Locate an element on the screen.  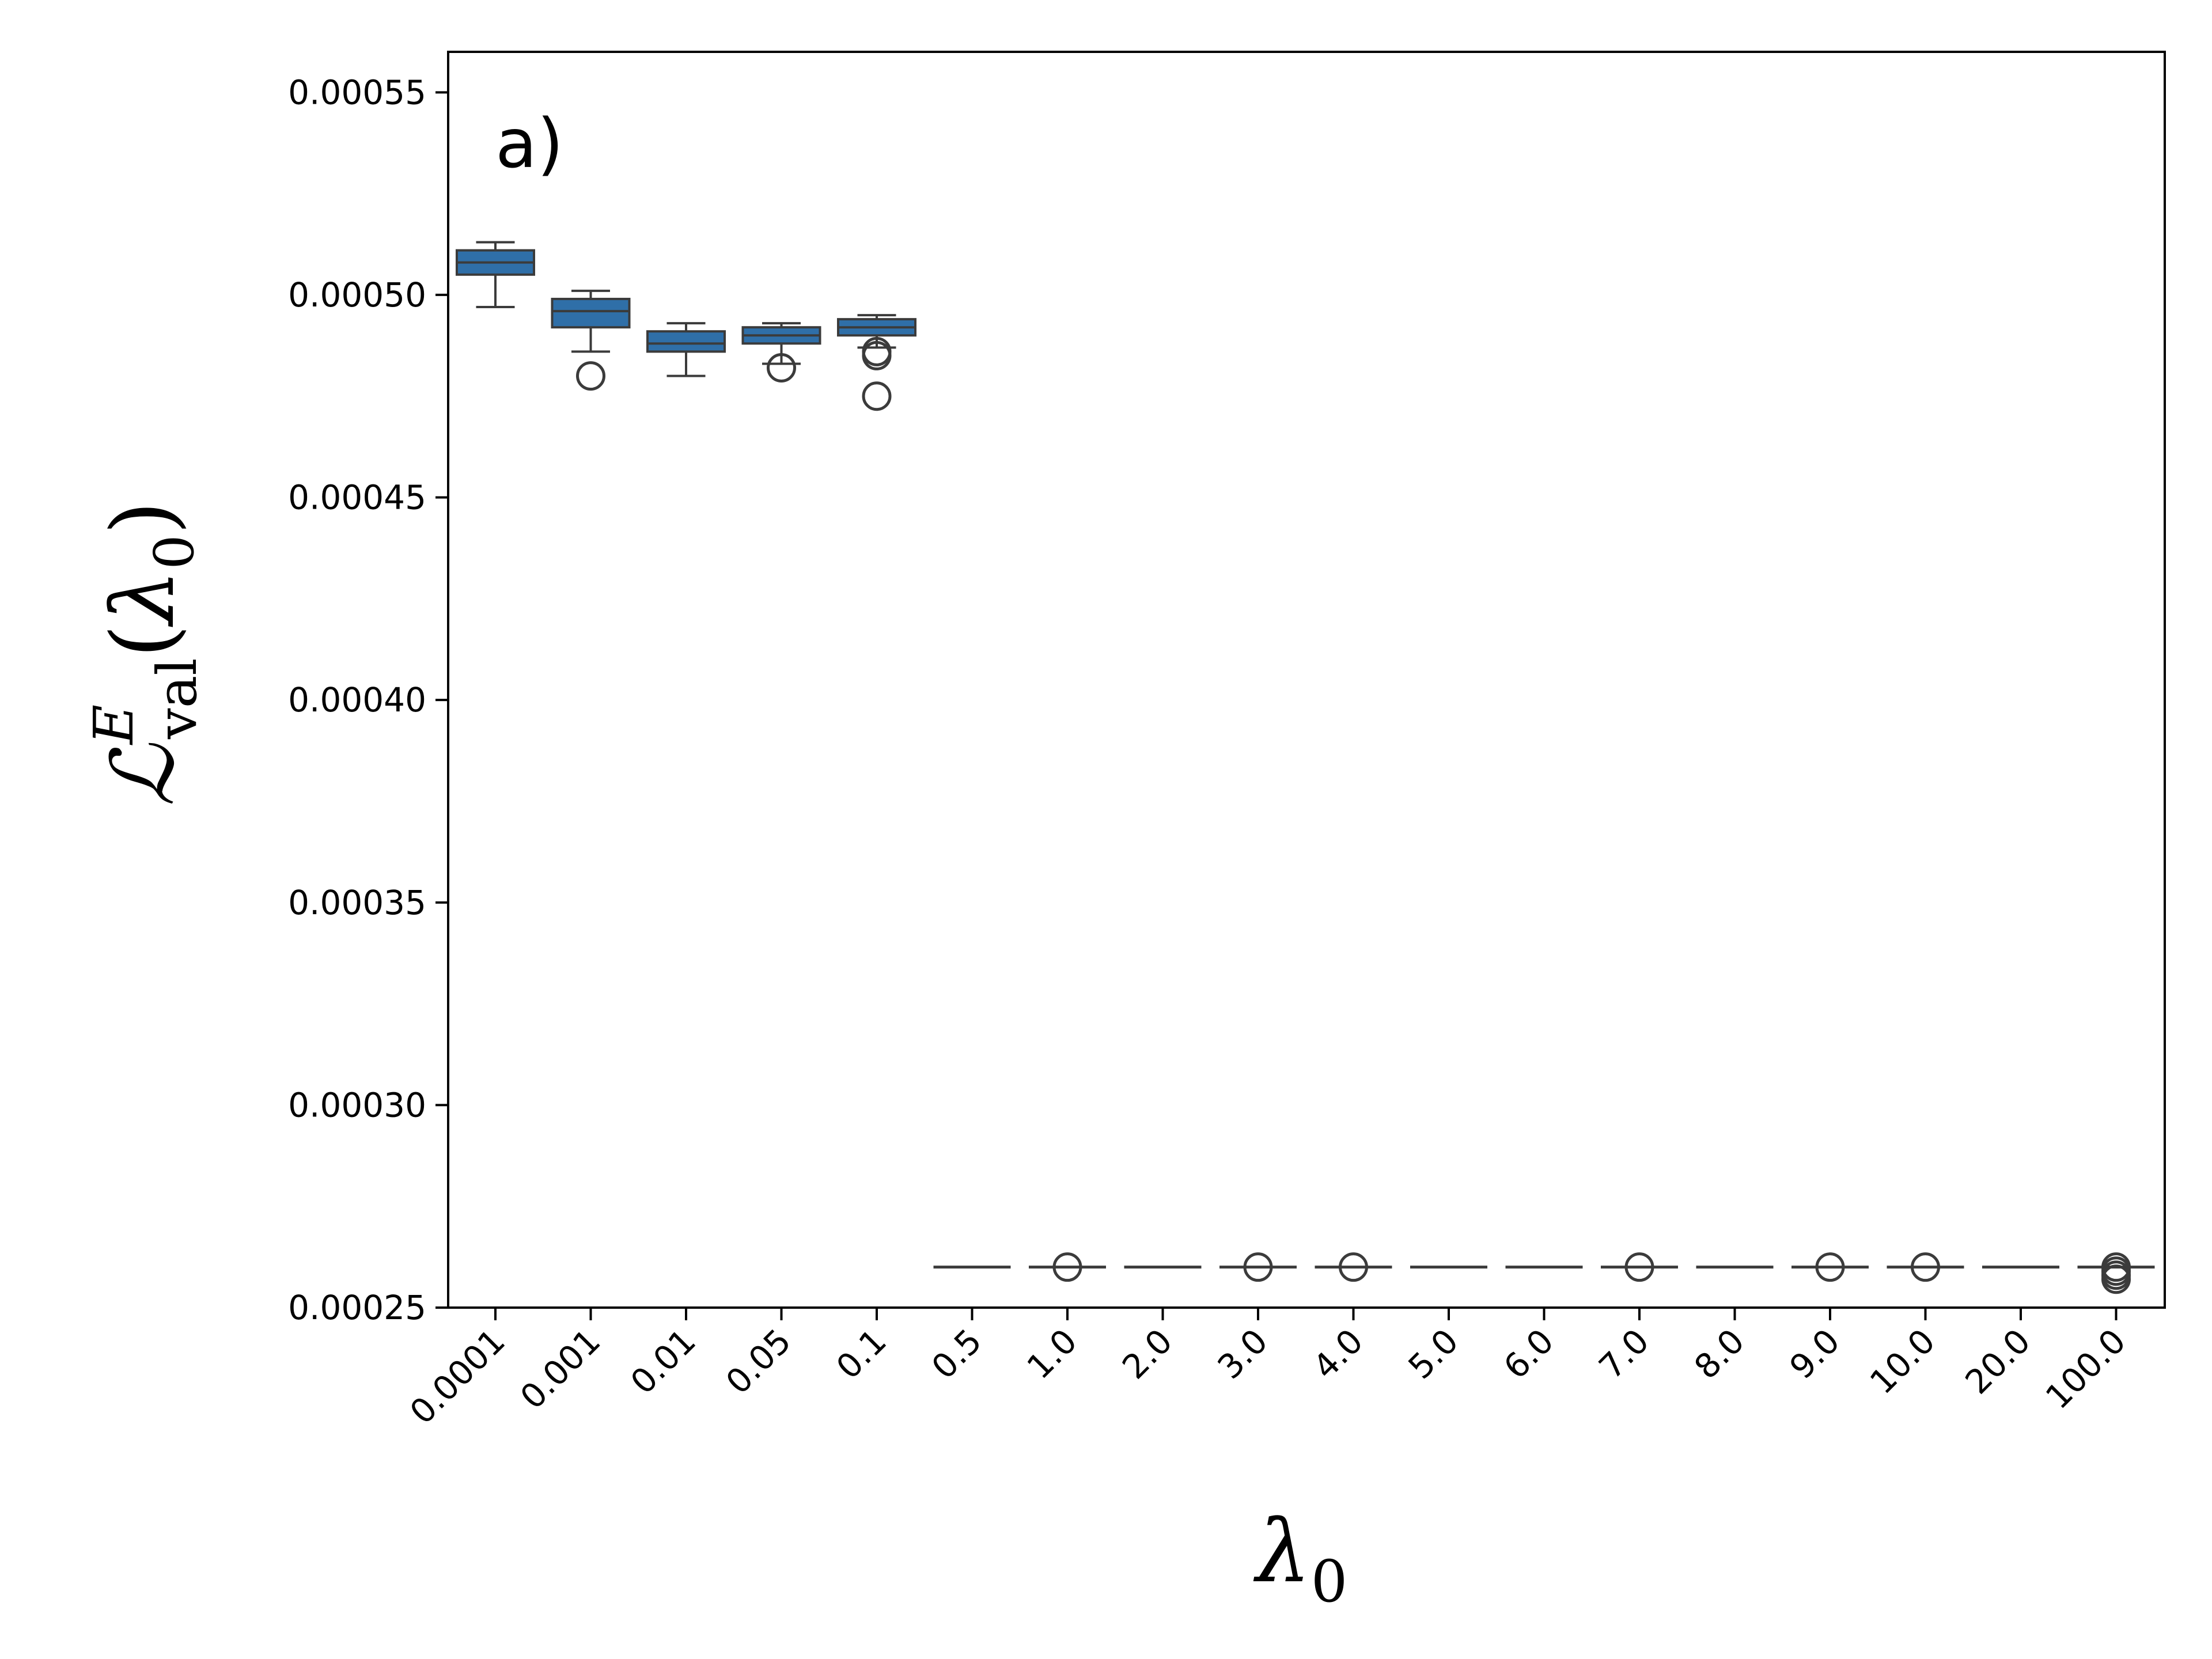
box-0.05 is located at coordinates (781, 352).